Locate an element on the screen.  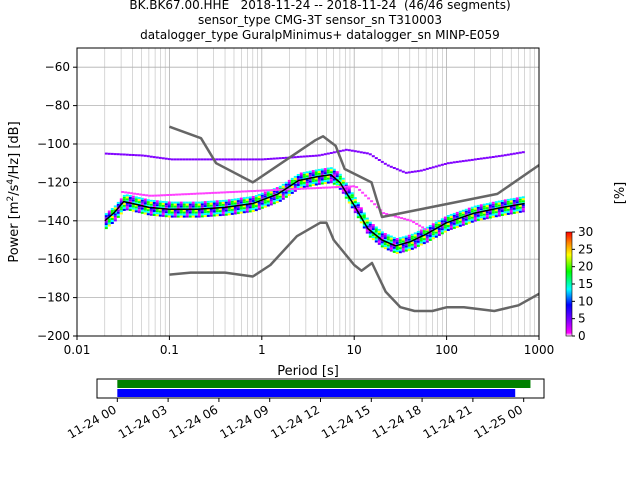
y-axis-label: Power [m2/s4/Hz] [dB] is located at coordinates (14, 191).